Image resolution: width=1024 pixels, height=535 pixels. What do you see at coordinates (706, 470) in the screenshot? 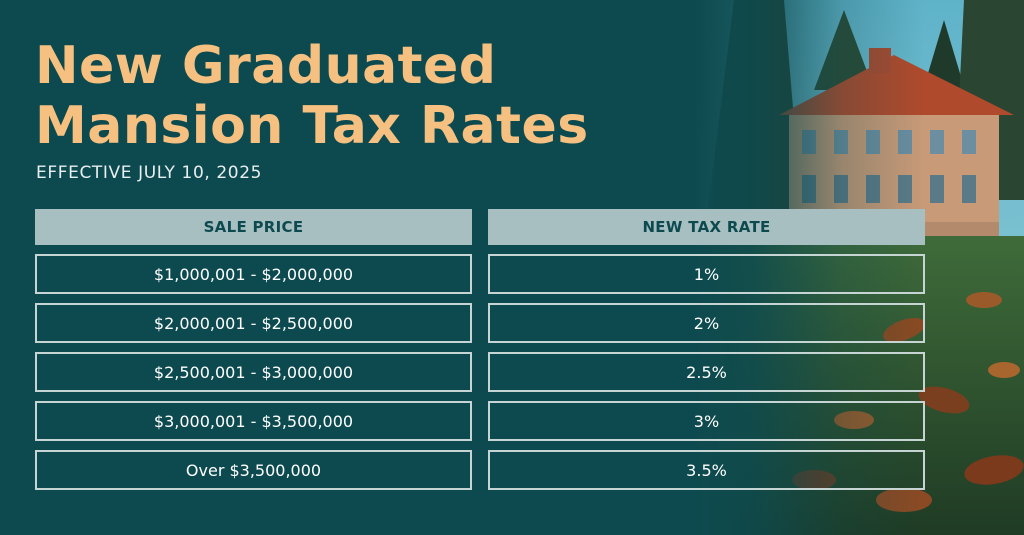
I see `table-row-rate: 3.5%` at bounding box center [706, 470].